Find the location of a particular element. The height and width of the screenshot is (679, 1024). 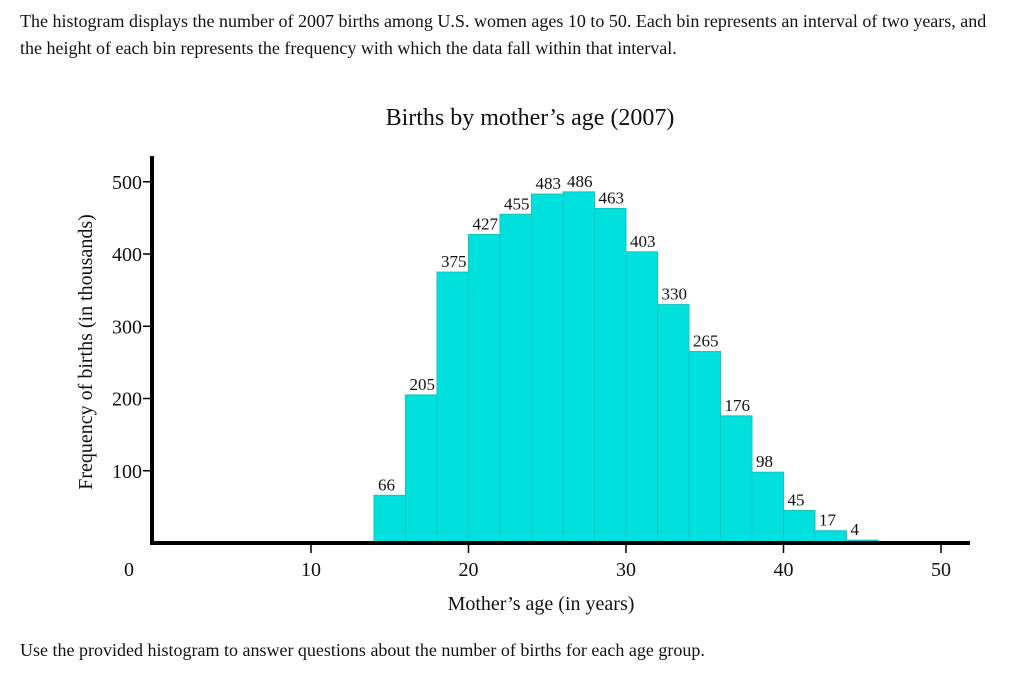

bar-label-34-36: 265 is located at coordinates (706, 341).